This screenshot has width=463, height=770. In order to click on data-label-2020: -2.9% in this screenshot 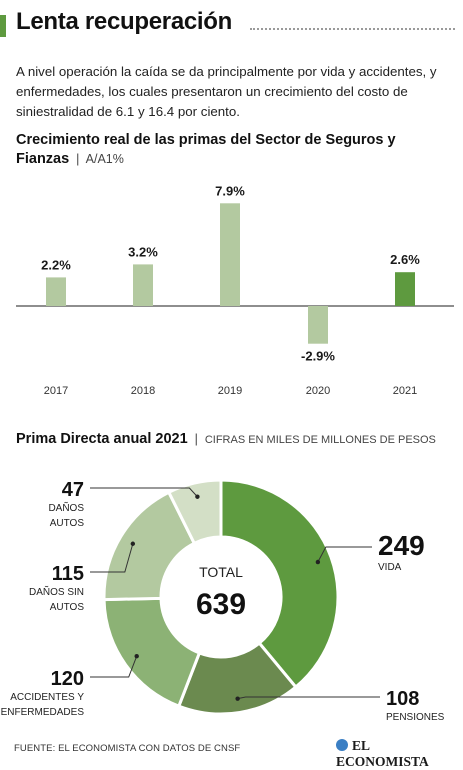, I will do `click(318, 356)`.